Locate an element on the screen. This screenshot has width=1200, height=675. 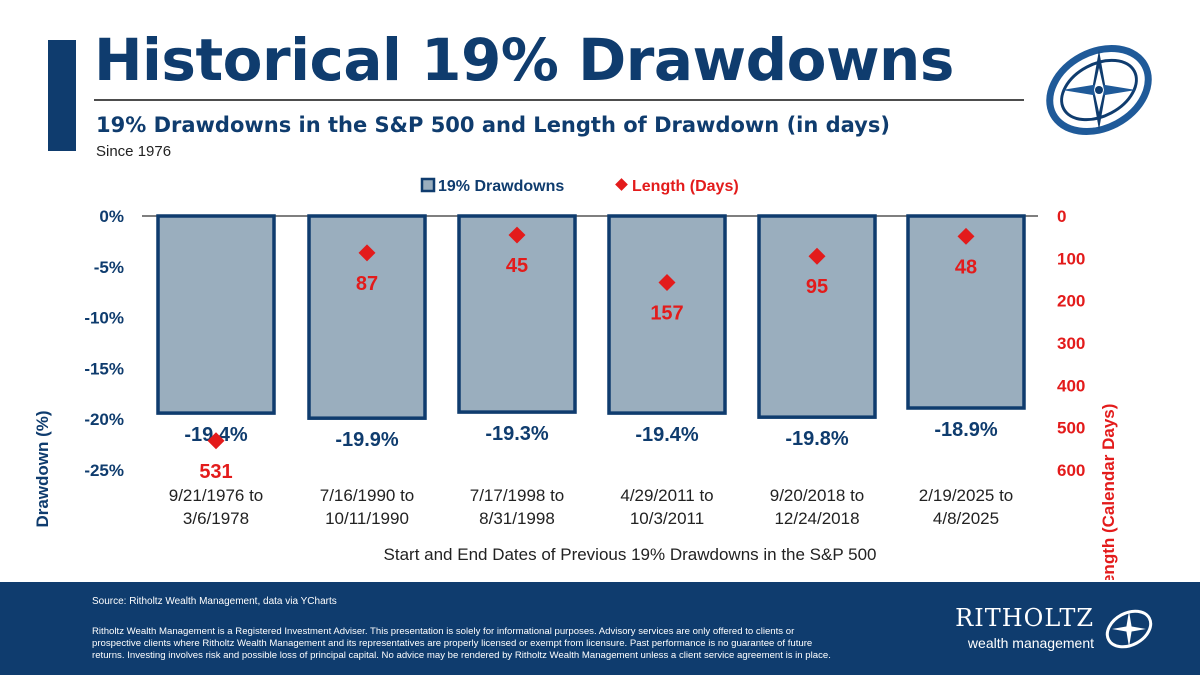
legend-swatch-drawdowns is located at coordinates (428, 185).